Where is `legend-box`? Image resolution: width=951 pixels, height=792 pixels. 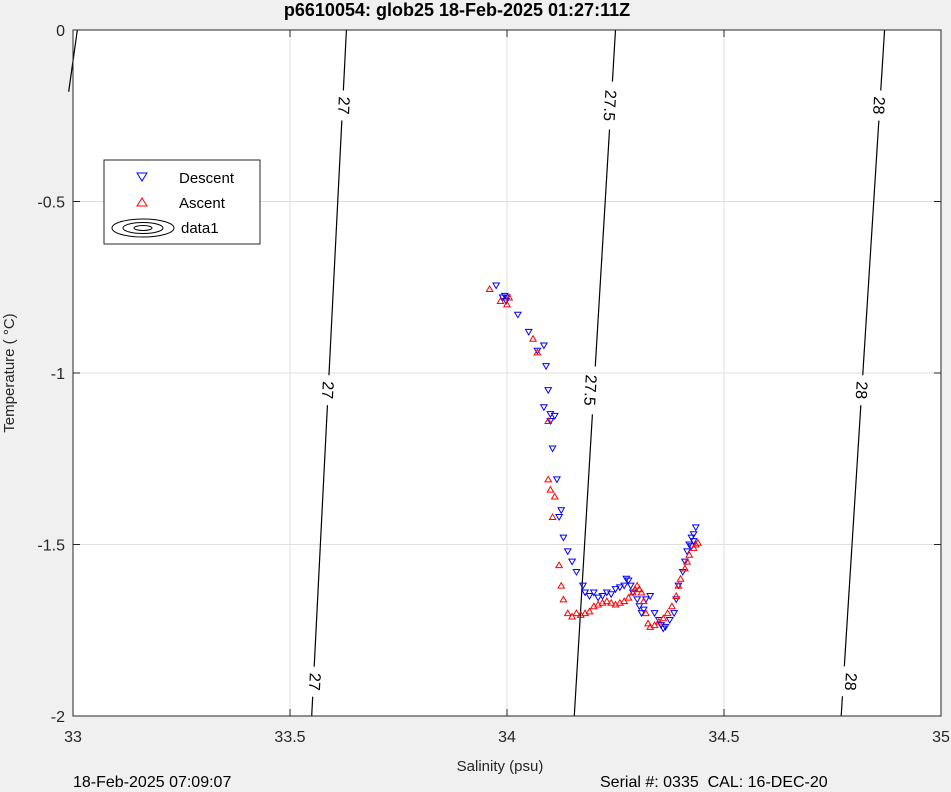 legend-box is located at coordinates (182, 202).